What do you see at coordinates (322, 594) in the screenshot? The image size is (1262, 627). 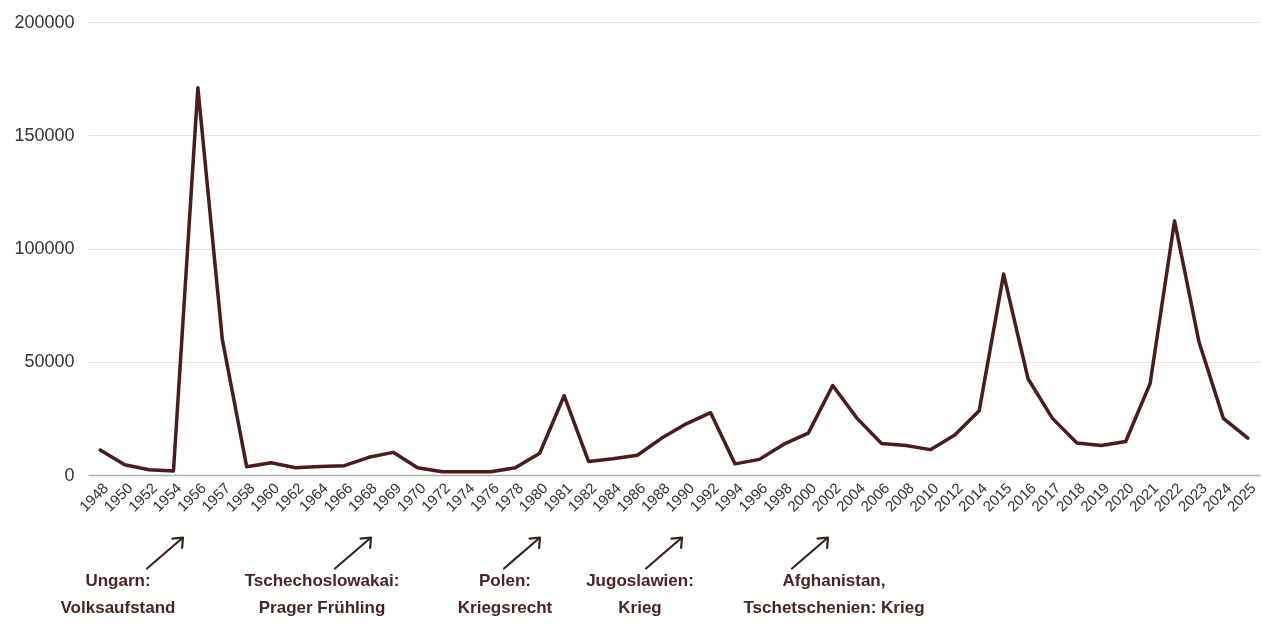 I see `text: Tschechoslowakai: Prager Frühling` at bounding box center [322, 594].